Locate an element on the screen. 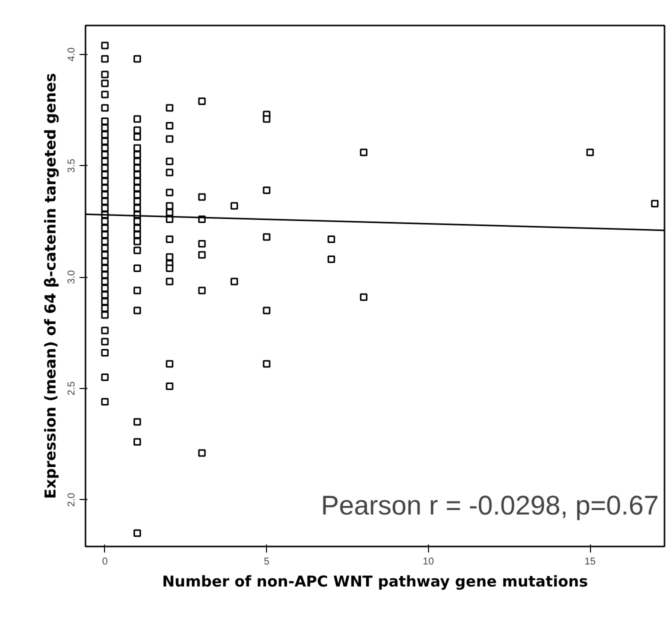 Image resolution: width=669 pixels, height=636 pixels. y-tick-label: 3.5 is located at coordinates (72, 165).